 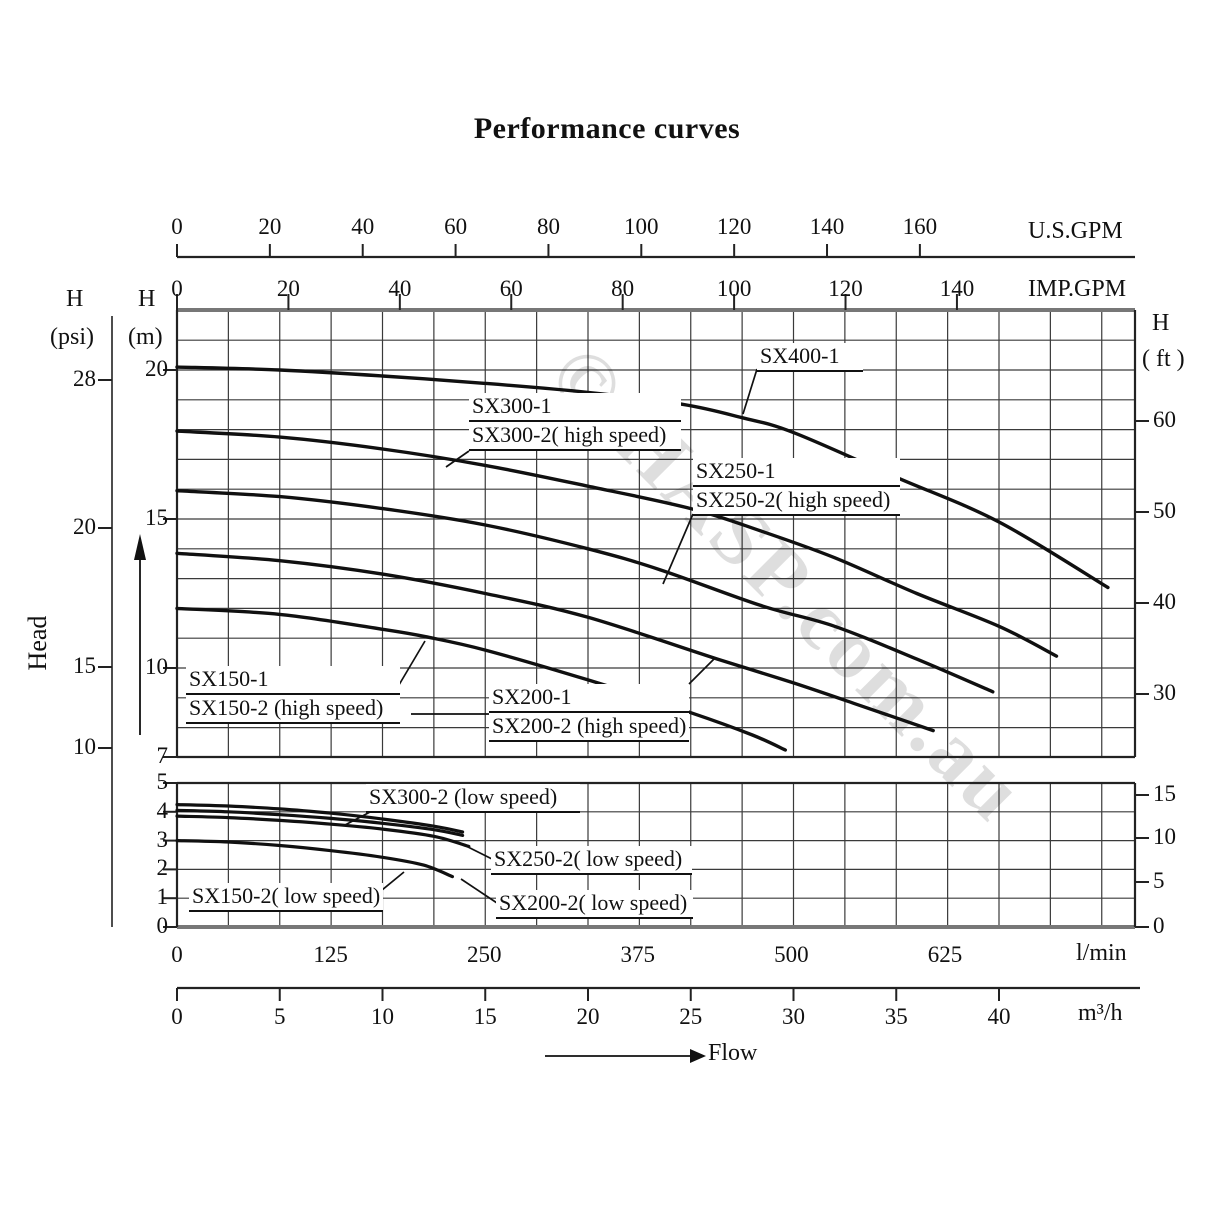 What do you see at coordinates (791, 954) in the screenshot?
I see `lmin-tick-label: 500` at bounding box center [791, 954].